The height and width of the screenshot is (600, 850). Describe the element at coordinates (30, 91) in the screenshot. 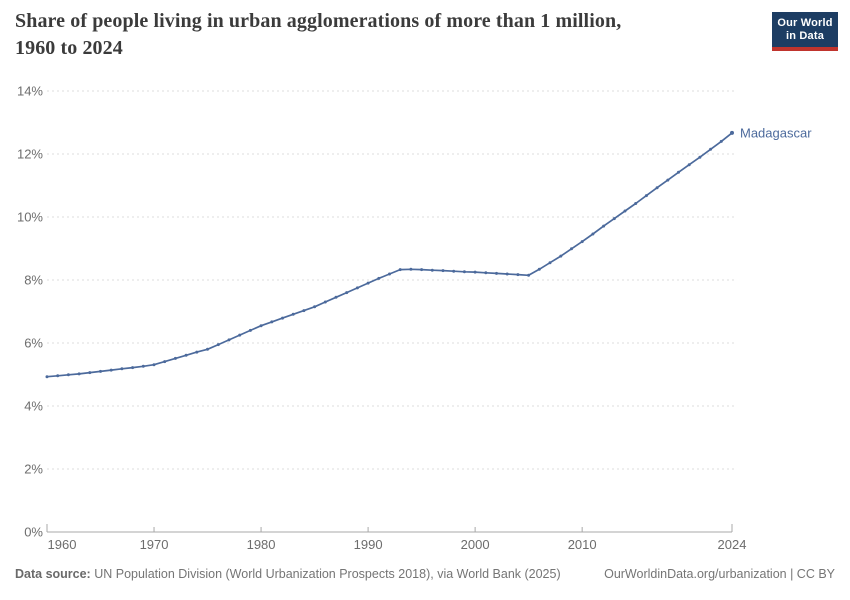

I see `y-axis-tick-label: 14%` at that location.